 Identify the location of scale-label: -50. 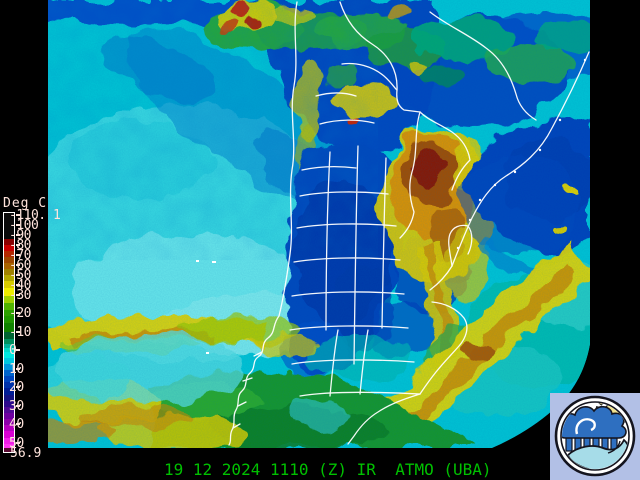
(20, 275).